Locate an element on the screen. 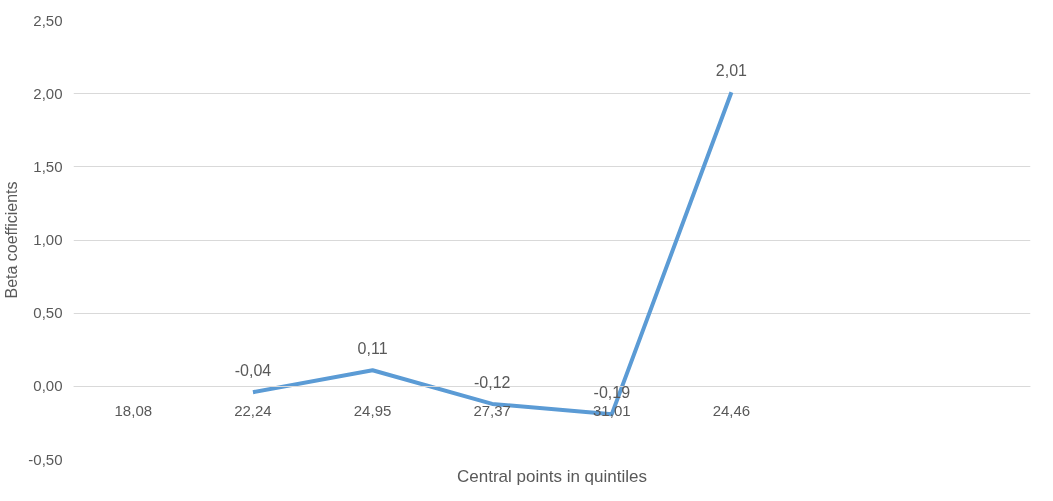 The image size is (1053, 501). y-axis-title: Beta coefficients is located at coordinates (12, 240).